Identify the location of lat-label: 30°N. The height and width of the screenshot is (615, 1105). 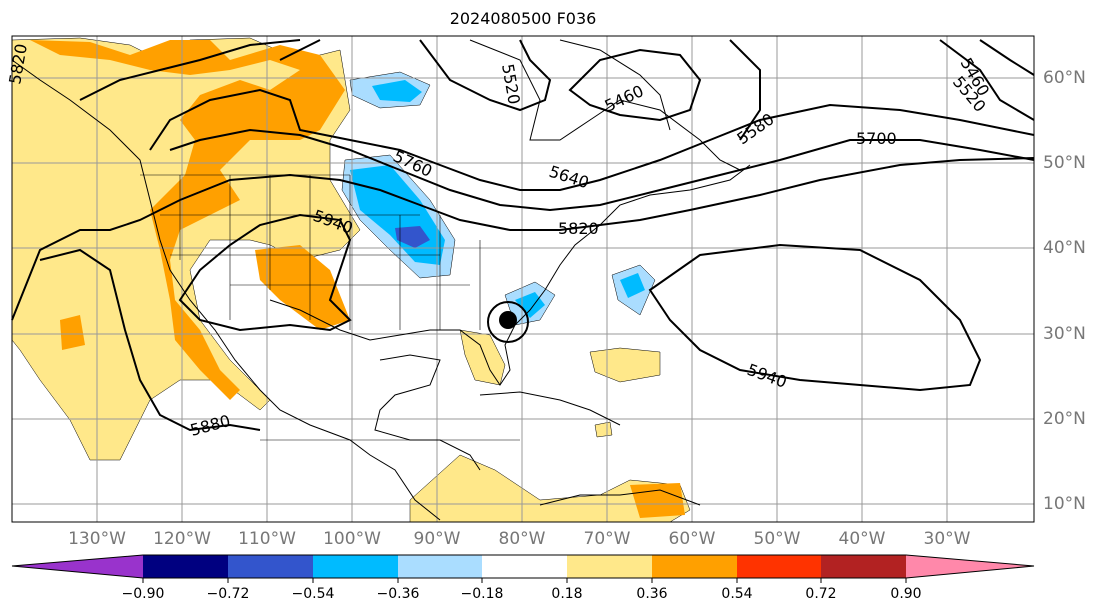
(1064, 334).